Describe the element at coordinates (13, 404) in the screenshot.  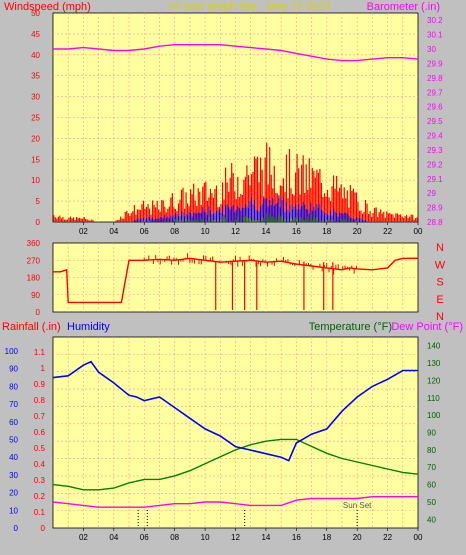
I see `humidity-tick-label: 70` at that location.